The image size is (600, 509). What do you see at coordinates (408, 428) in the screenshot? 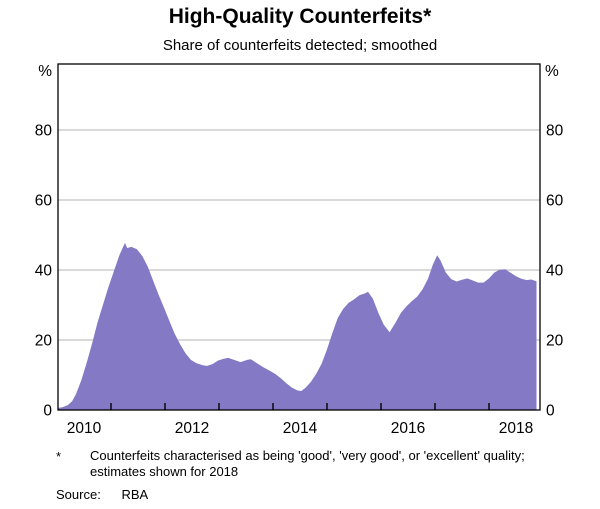
I see `x-axis-label-2016: 2016` at bounding box center [408, 428].